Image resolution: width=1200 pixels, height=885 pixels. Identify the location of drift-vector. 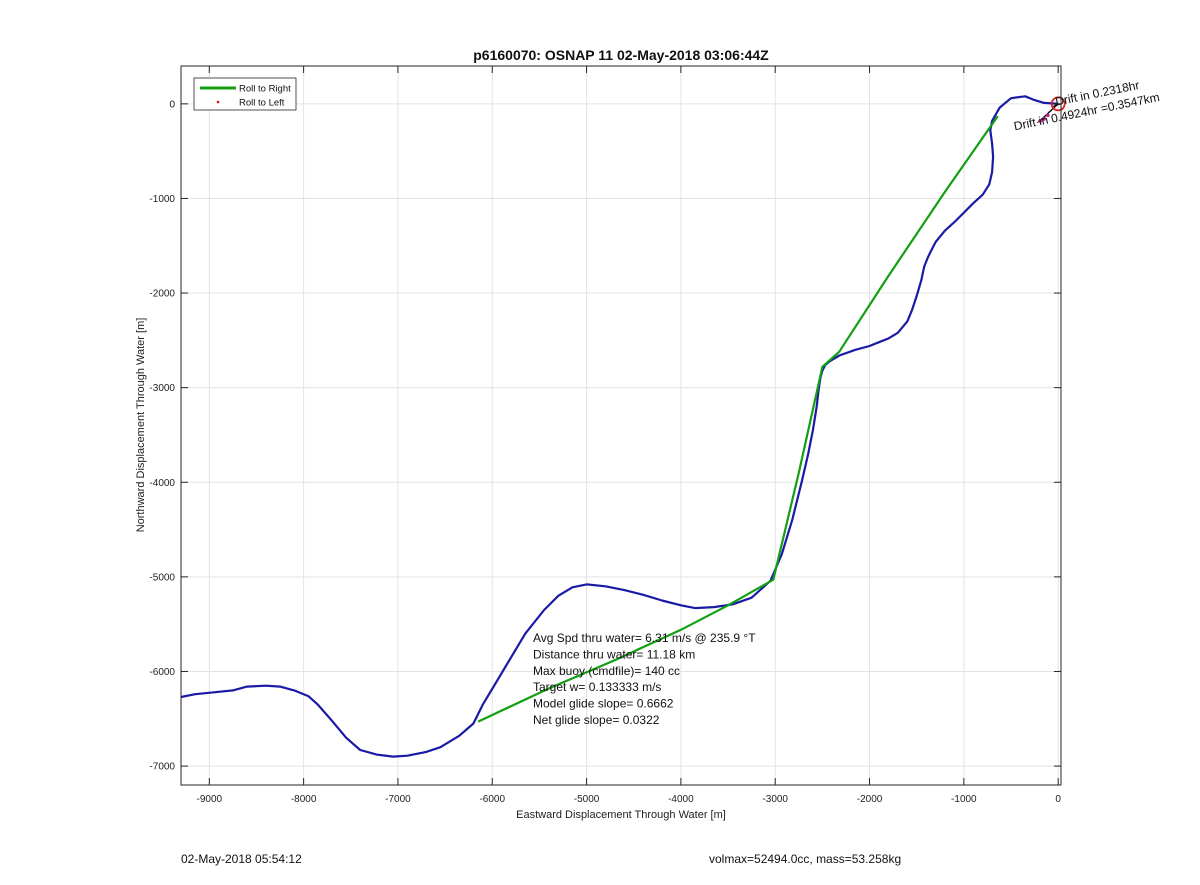
(1052, 109).